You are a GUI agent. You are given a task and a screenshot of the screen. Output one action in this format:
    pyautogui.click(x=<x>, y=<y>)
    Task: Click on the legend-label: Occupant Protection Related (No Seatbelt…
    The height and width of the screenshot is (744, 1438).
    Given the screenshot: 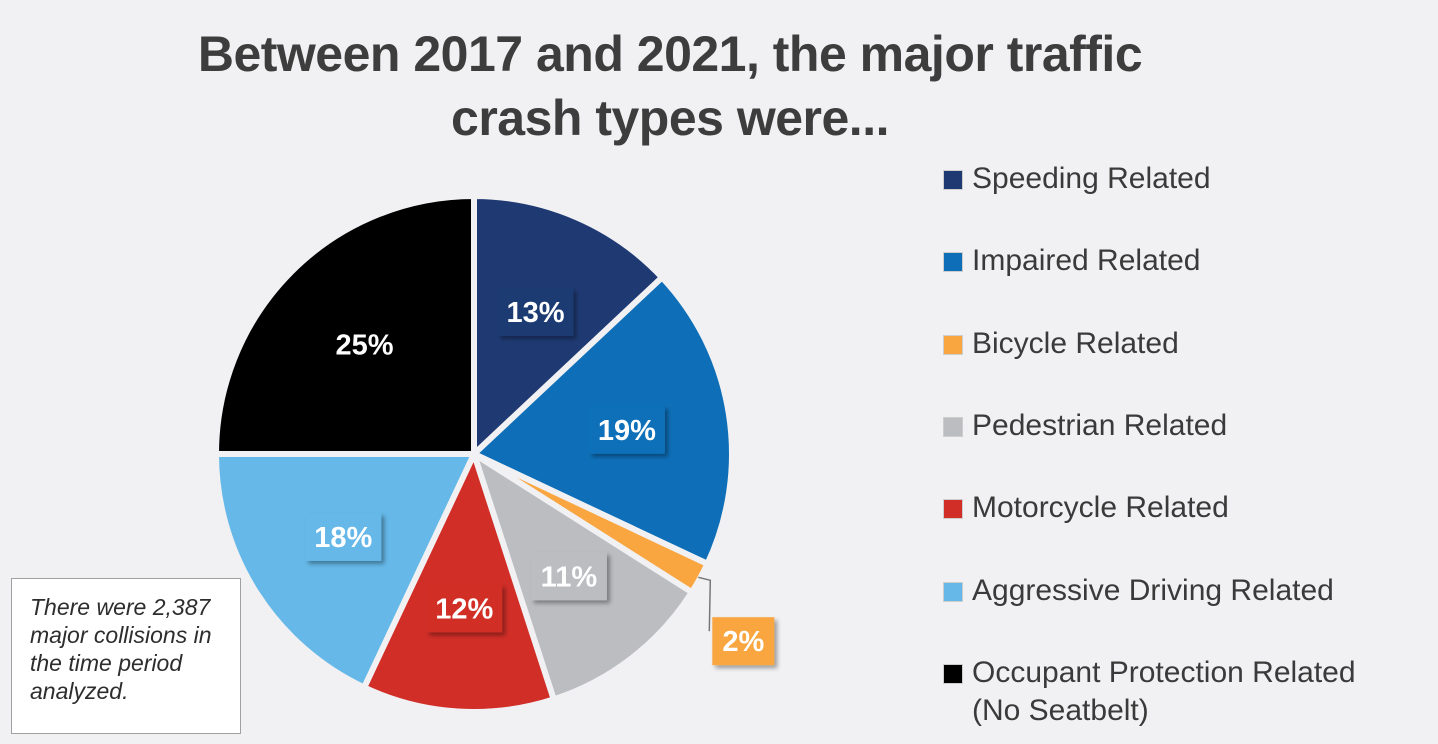 What is the action you would take?
    pyautogui.click(x=1164, y=691)
    